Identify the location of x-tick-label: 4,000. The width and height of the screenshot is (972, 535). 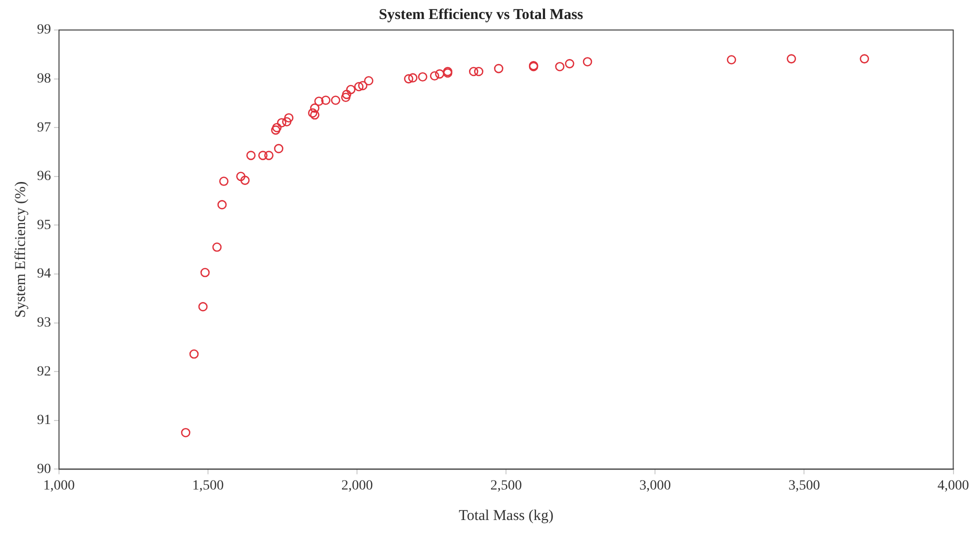
(953, 486).